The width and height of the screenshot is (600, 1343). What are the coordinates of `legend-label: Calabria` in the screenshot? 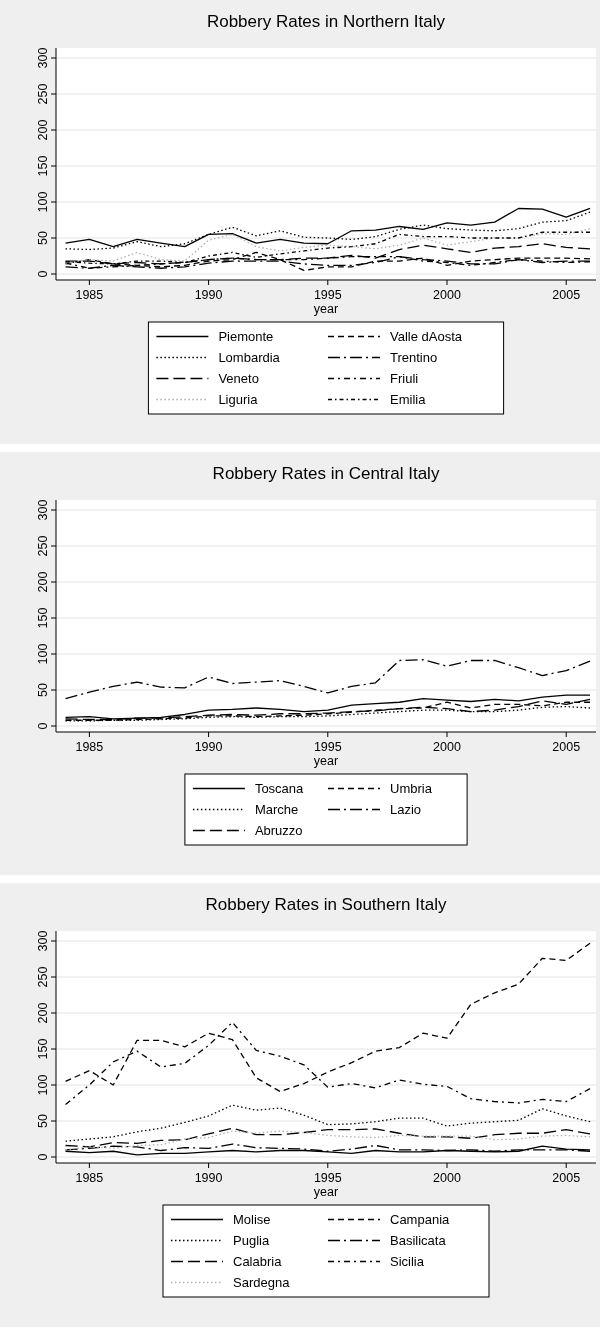 It's located at (258, 1261).